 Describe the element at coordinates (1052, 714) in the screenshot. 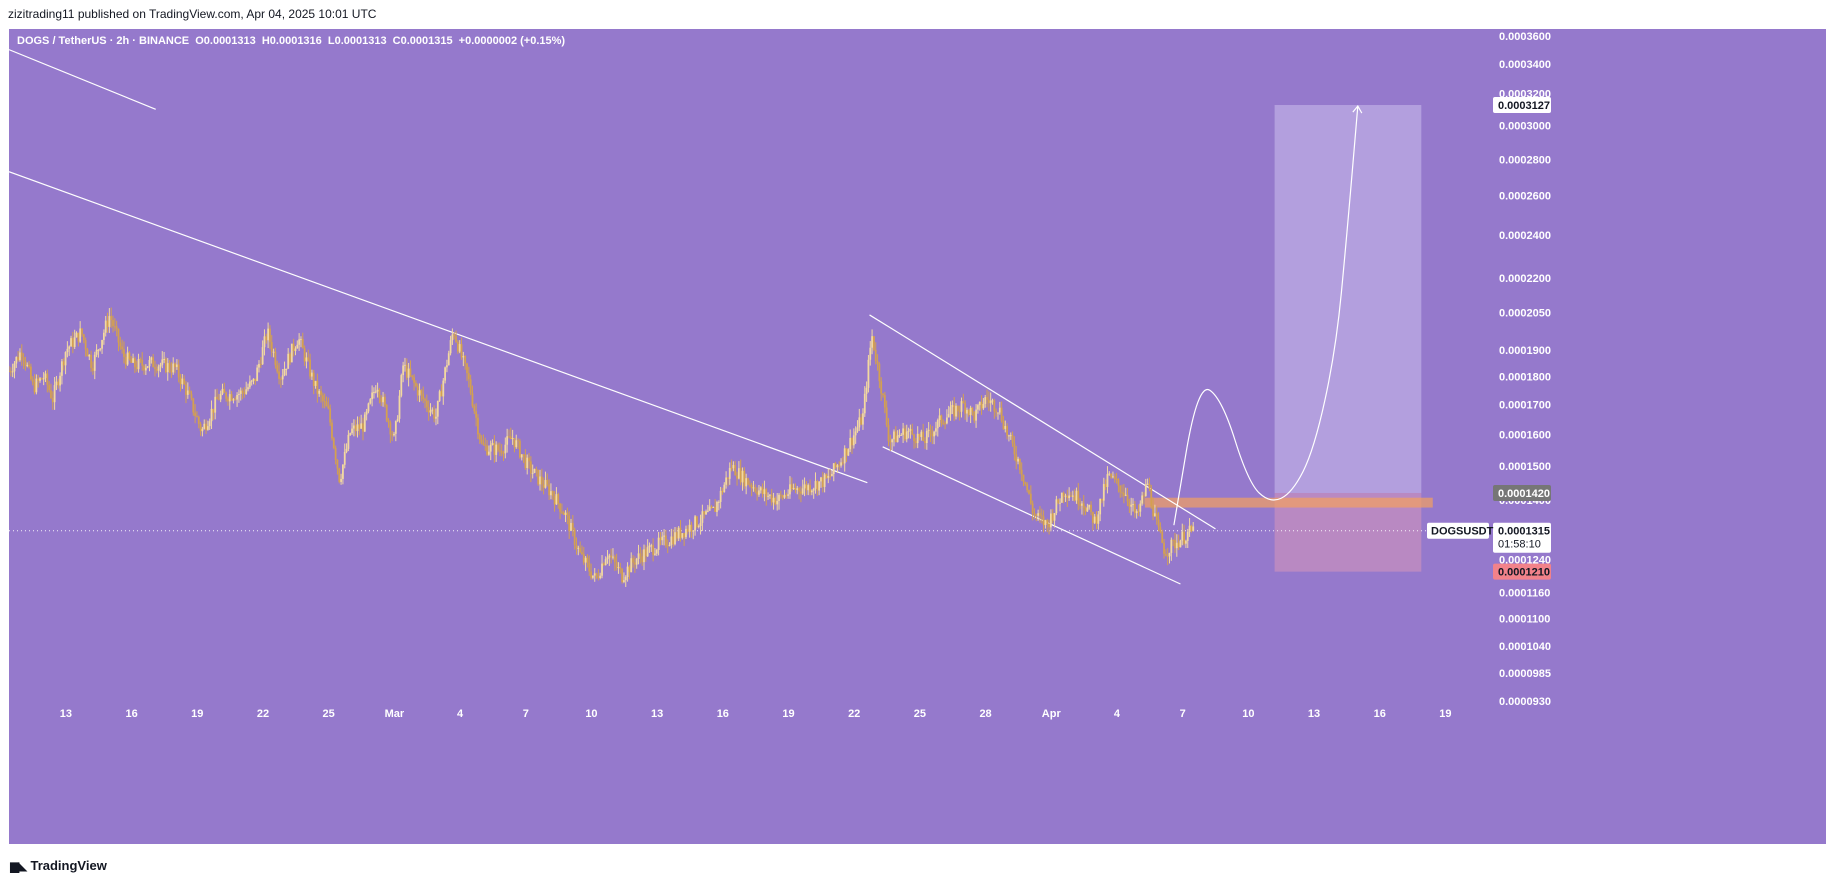

I see `x-tick-label: Apr` at that location.